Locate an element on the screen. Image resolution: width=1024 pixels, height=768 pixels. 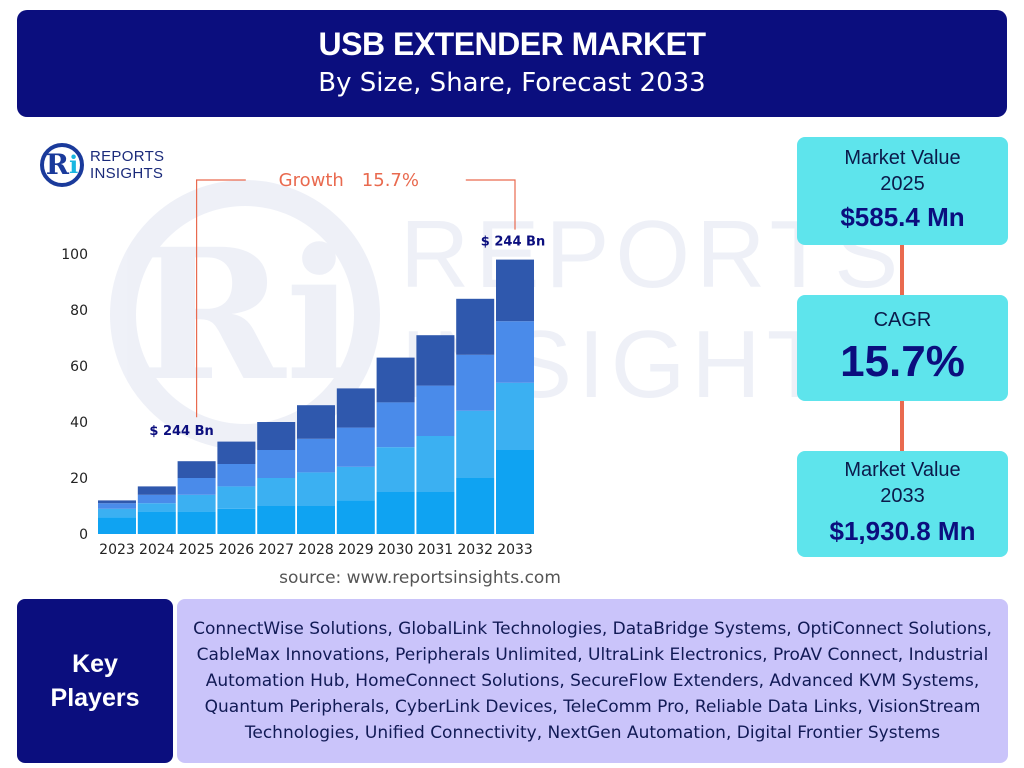
logo-text: REPORTS INSIGHTS is located at coordinates (127, 165).